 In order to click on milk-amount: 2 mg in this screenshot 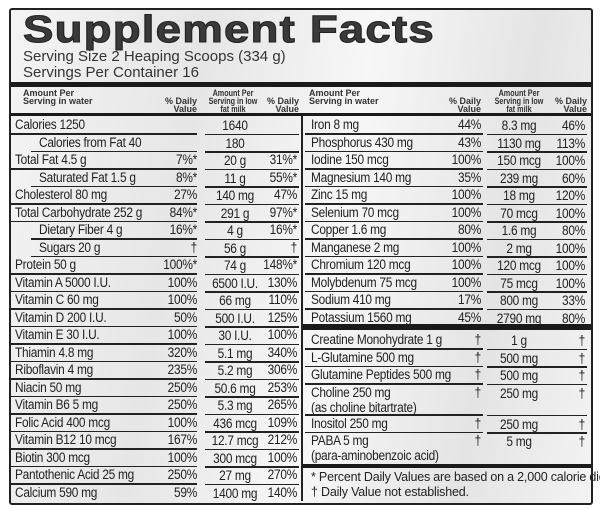, I will do `click(519, 248)`.